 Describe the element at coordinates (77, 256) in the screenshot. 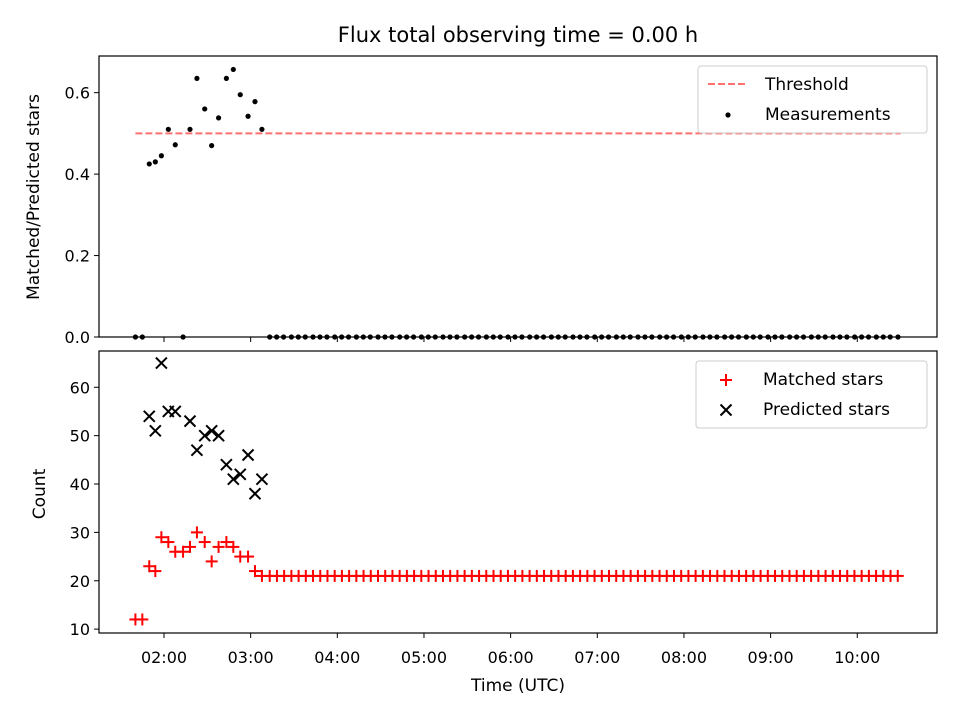

I see `top-y-tick-label: 0.2` at that location.